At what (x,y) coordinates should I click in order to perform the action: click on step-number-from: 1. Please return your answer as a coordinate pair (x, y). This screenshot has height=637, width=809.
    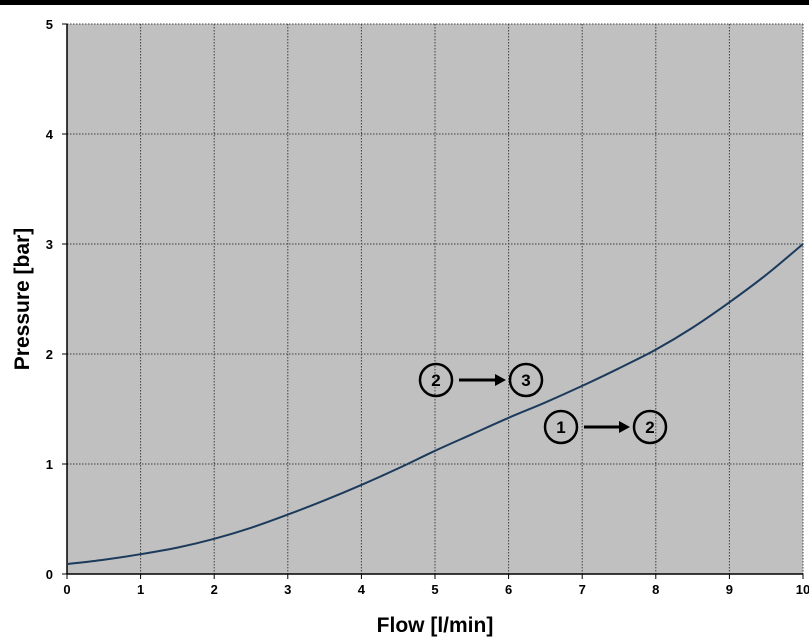
    Looking at the image, I should click on (560, 427).